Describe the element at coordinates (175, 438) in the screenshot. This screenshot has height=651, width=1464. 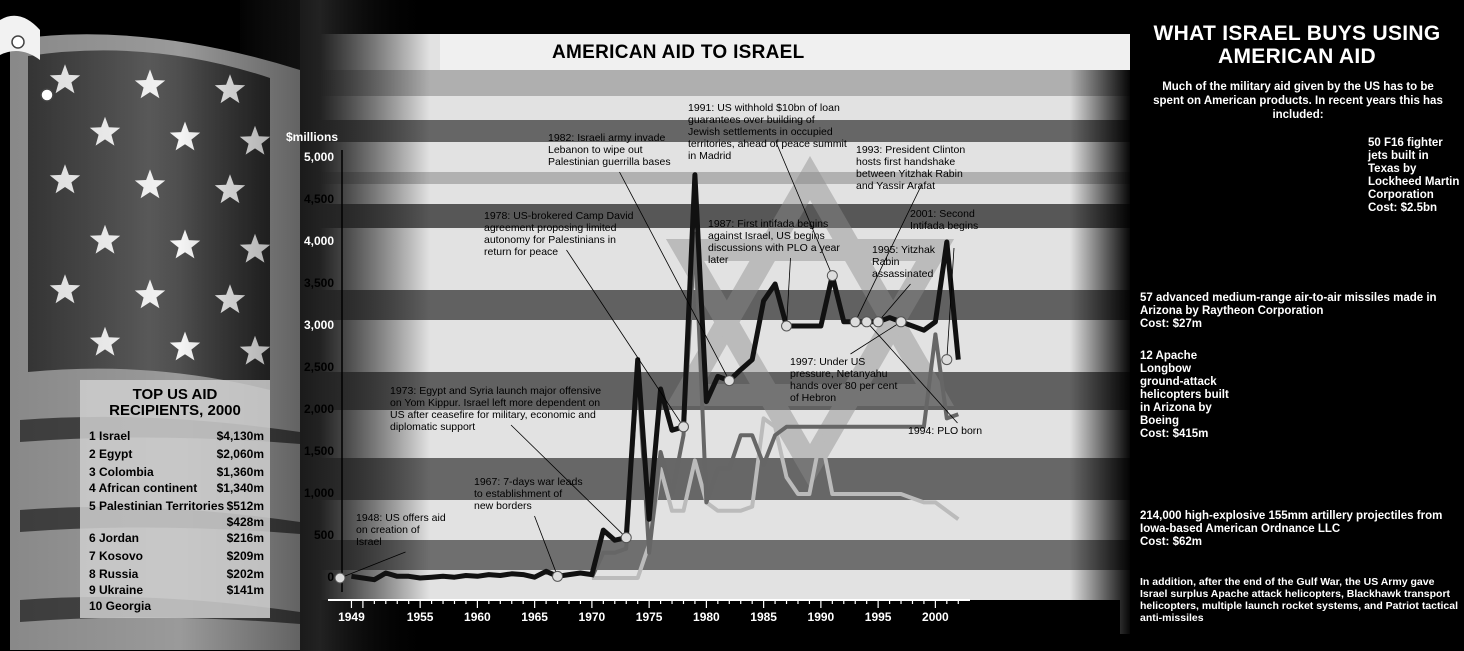
I see `table-row: 1 Israel $4,130m` at that location.